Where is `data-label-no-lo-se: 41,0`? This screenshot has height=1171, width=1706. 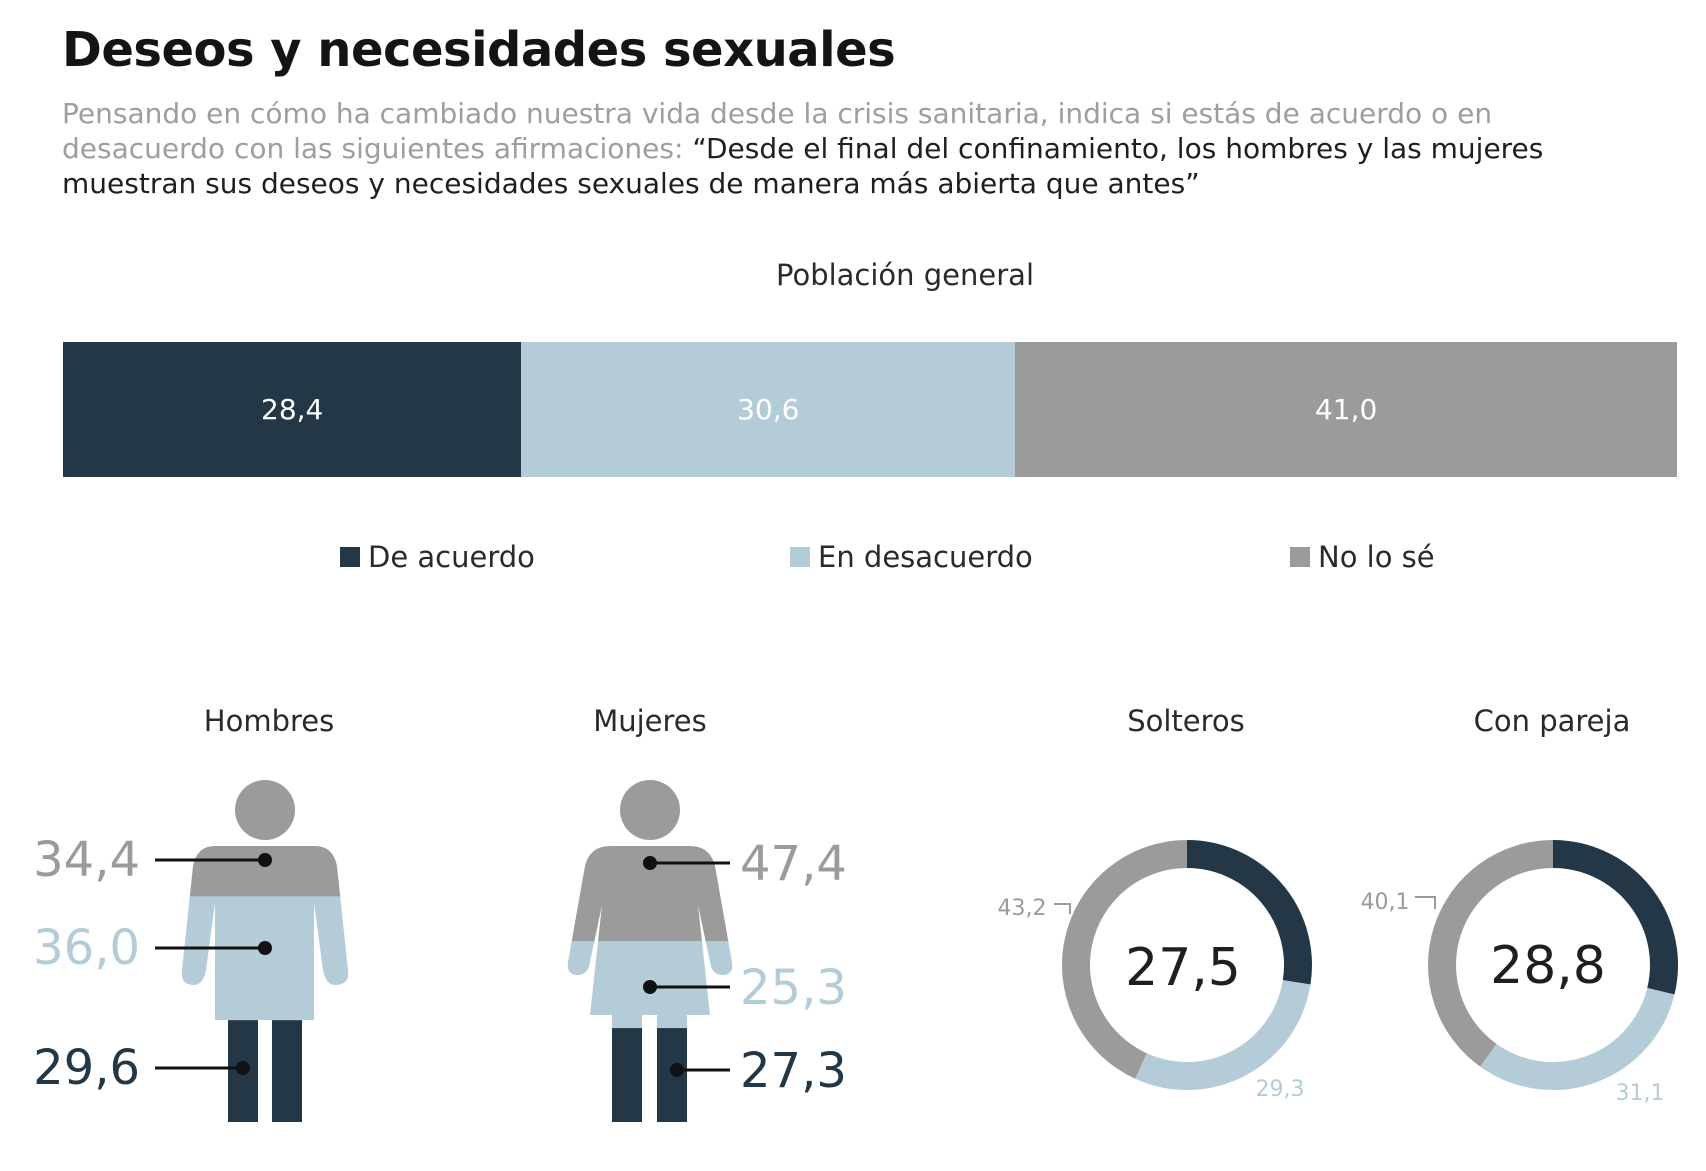
data-label-no-lo-se: 41,0 is located at coordinates (1346, 409).